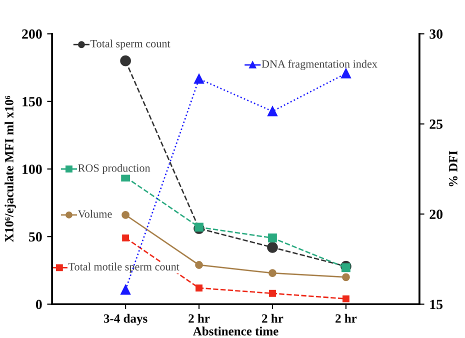  I want to click on x-tick-label: 3-4 days, so click(126, 320).